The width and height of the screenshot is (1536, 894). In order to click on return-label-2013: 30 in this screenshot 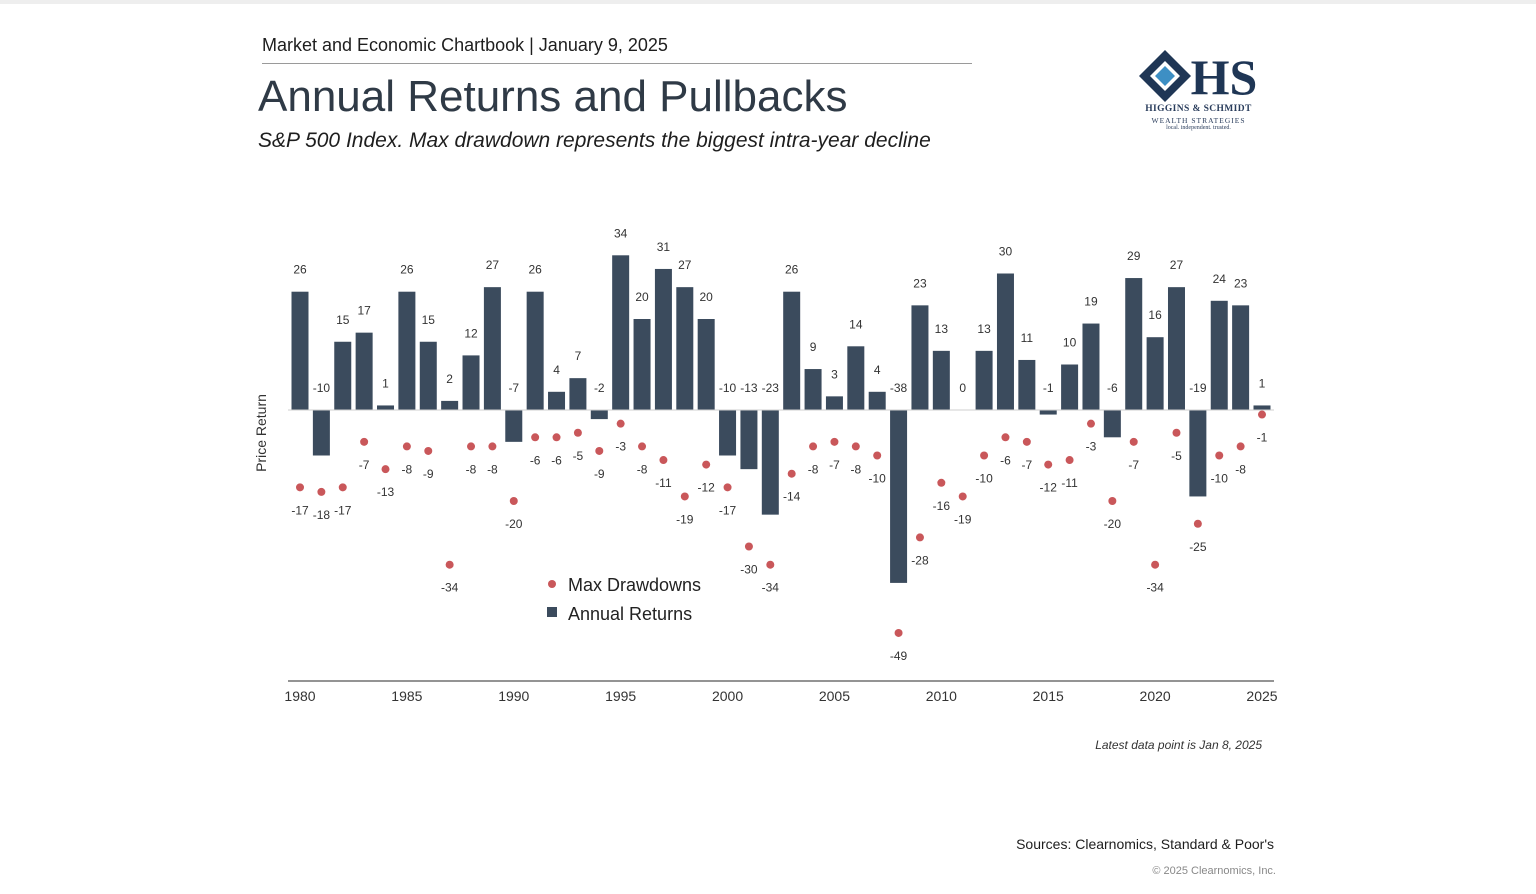, I will do `click(1006, 252)`.